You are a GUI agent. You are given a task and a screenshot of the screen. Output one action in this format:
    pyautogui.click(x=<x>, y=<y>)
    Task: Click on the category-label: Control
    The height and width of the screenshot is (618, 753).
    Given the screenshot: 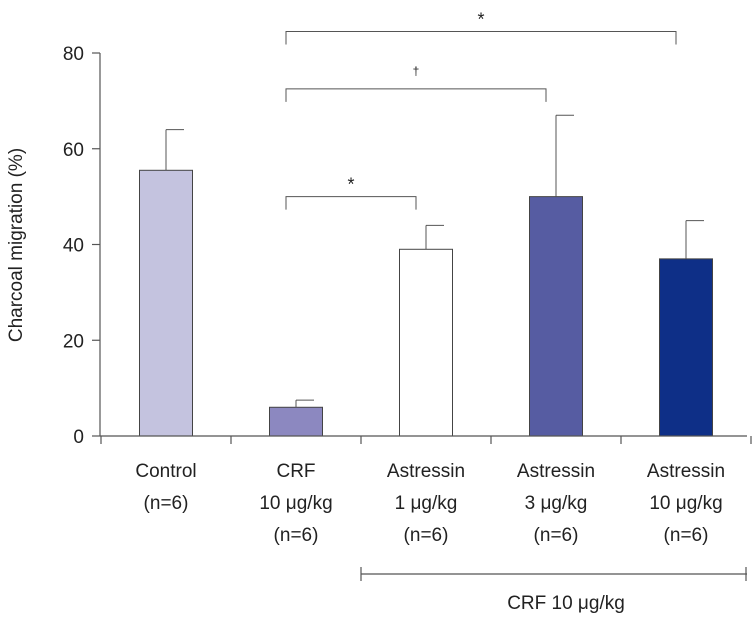 What is the action you would take?
    pyautogui.click(x=165, y=471)
    